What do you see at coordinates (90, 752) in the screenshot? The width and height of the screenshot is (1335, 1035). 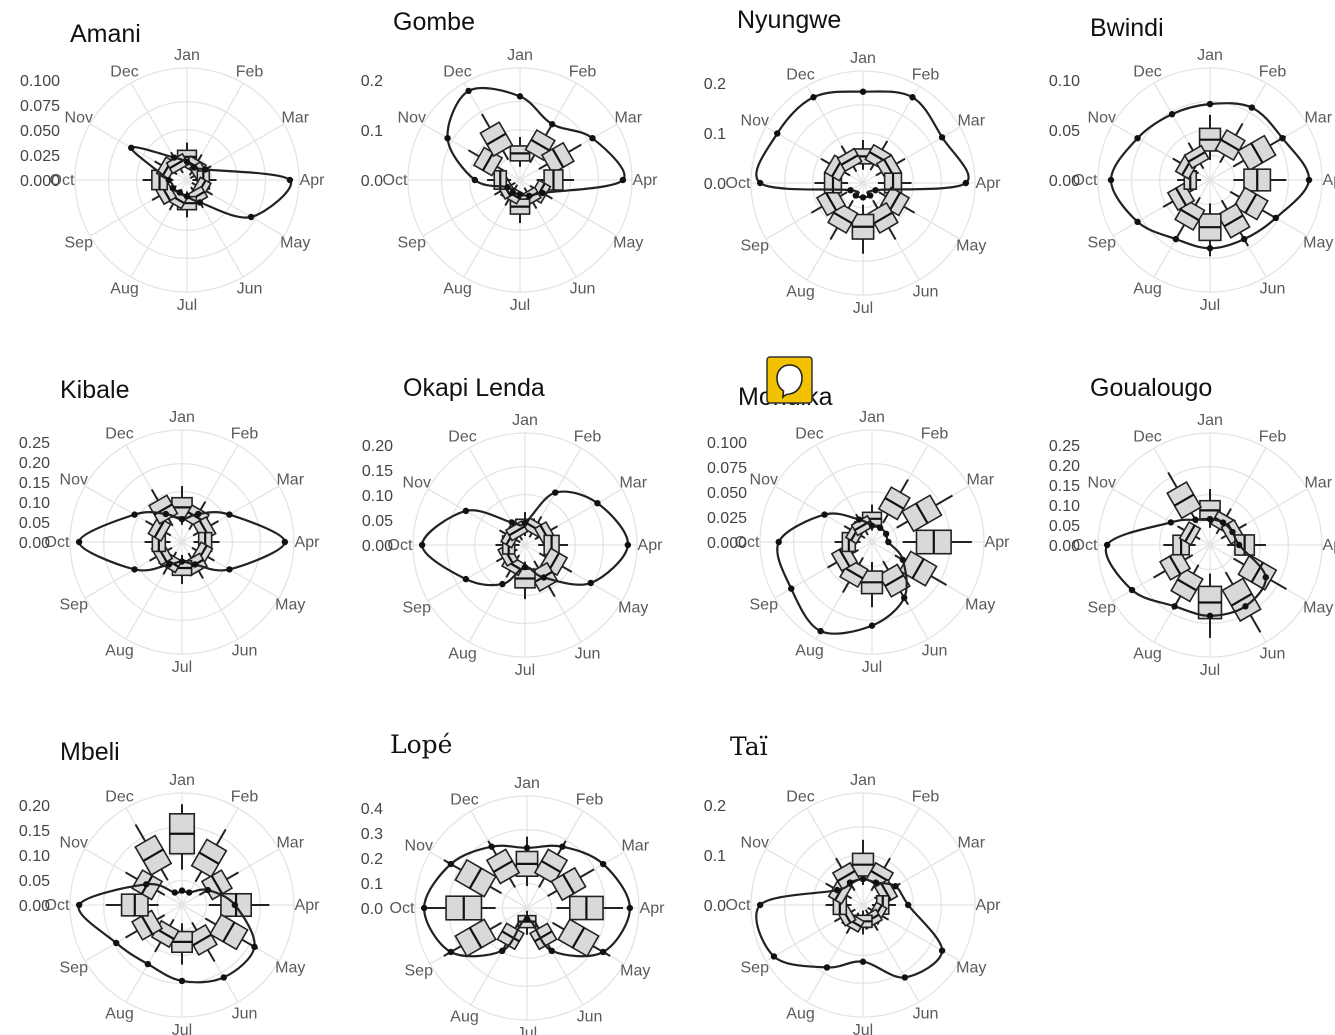 I see `panel-title: Mbeli` at bounding box center [90, 752].